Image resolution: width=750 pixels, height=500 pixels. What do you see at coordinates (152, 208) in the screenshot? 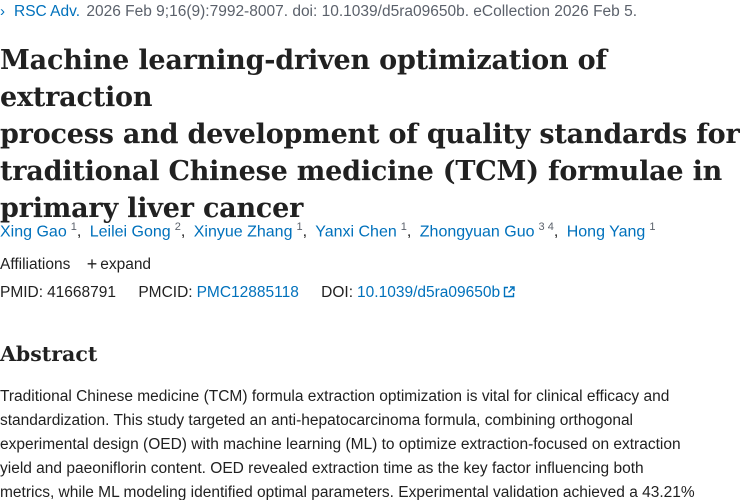
I see `title-line: primary liver cancer` at bounding box center [152, 208].